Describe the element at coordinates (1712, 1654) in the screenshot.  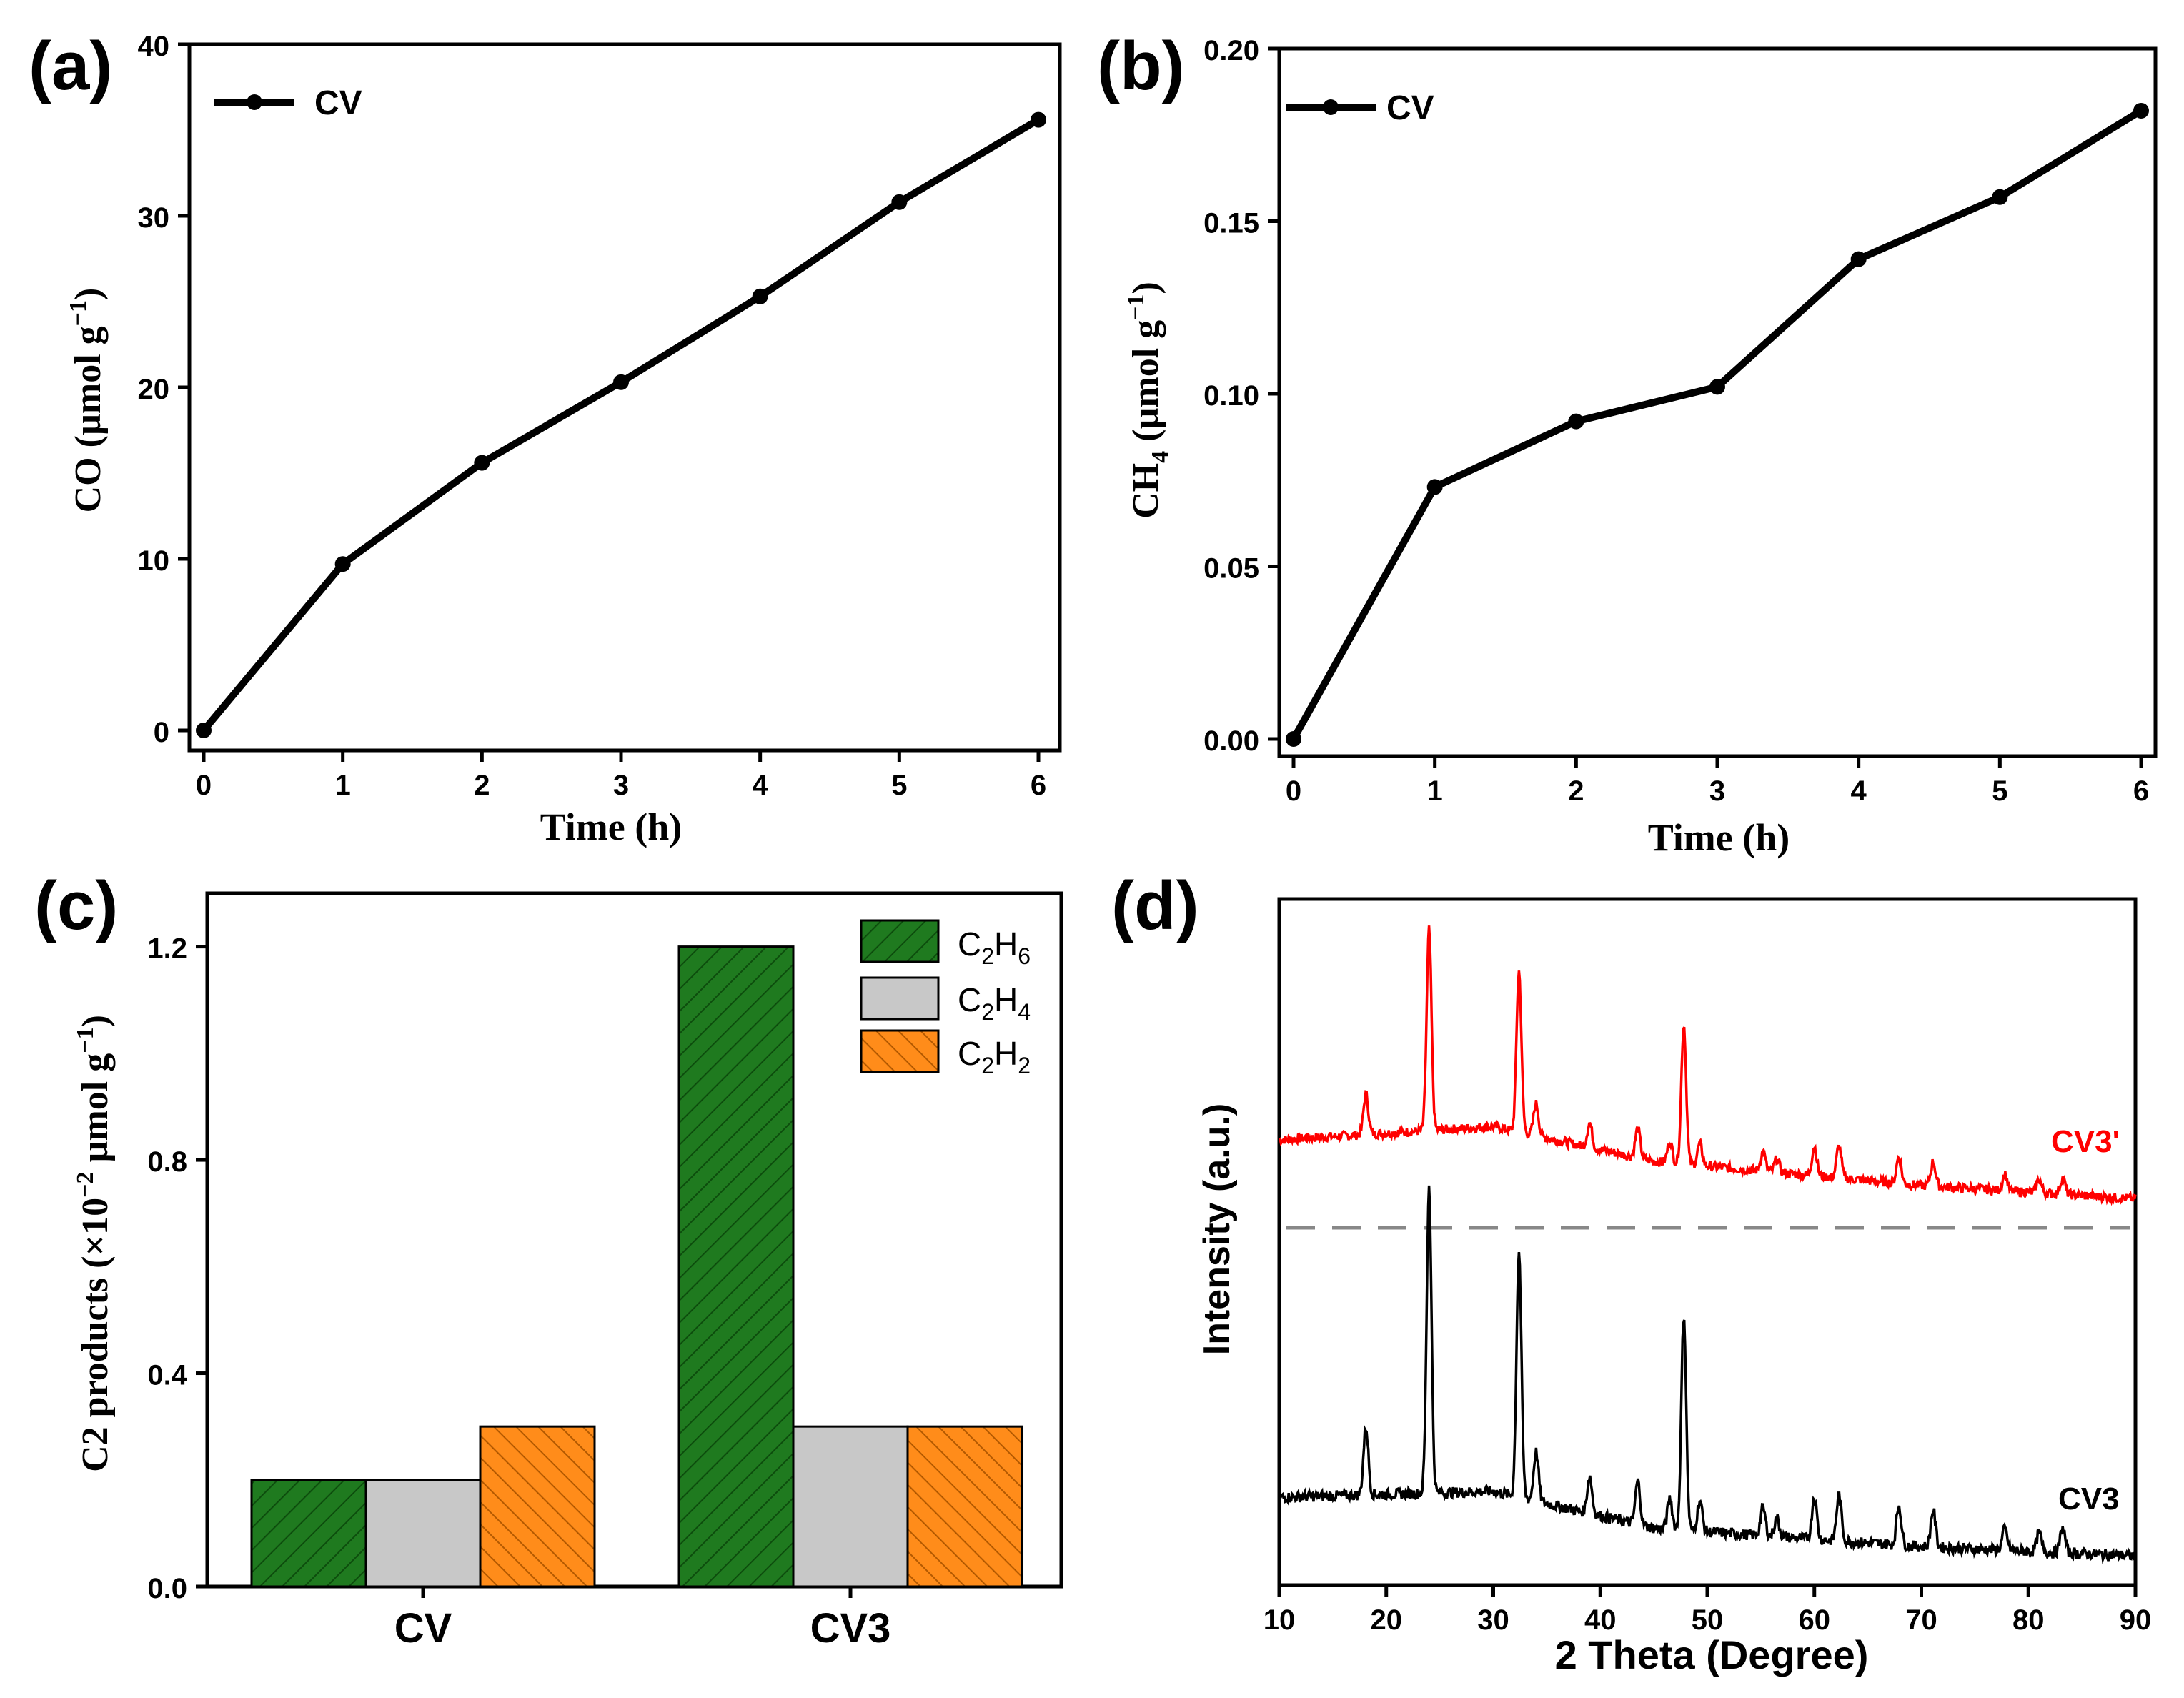
I see `panel-d-xlabel: 2 Theta (Degree)` at that location.